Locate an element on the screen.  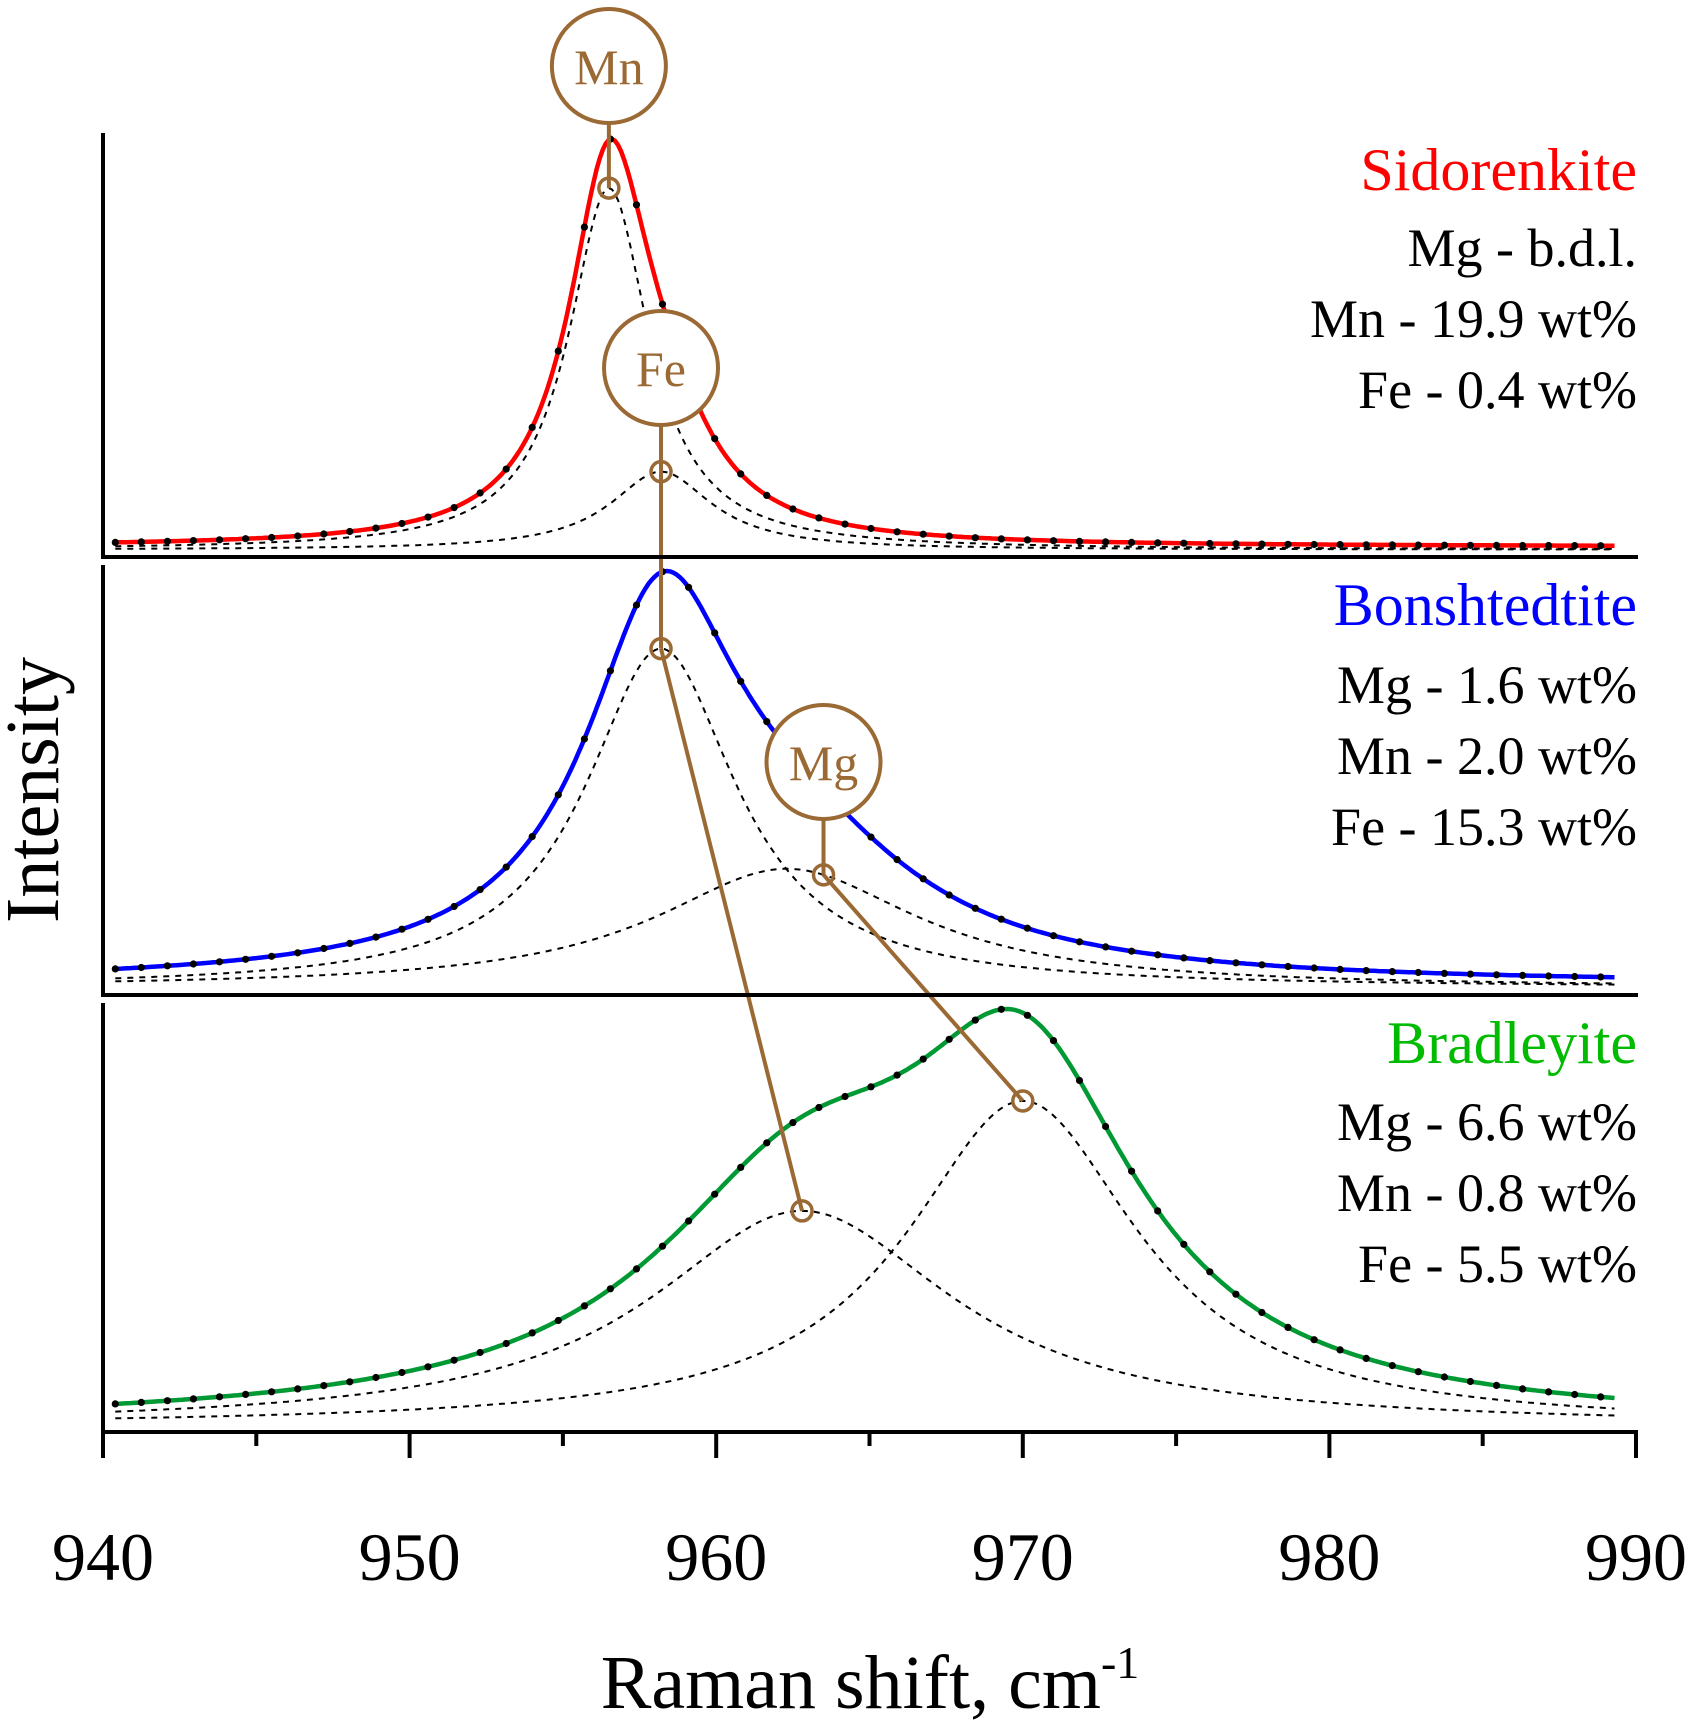
element-bubble-label: Mg is located at coordinates (823, 763).